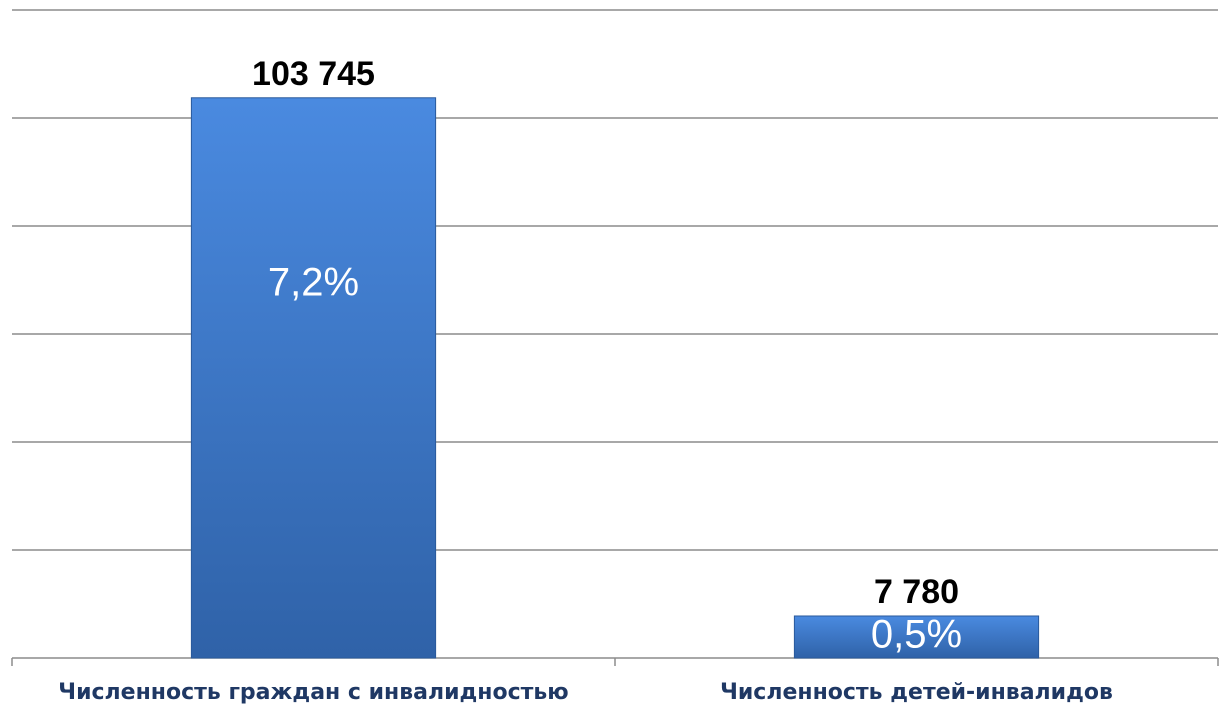 The image size is (1219, 714). I want to click on bar, so click(916, 637).